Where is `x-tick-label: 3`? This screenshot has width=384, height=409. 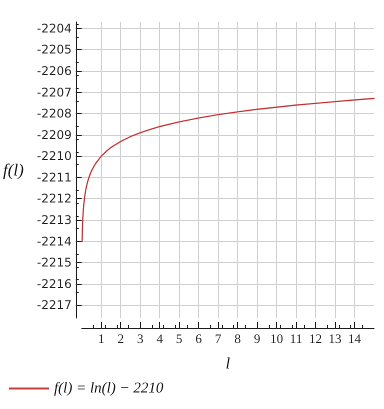
x-tick-label: 3 is located at coordinates (140, 338).